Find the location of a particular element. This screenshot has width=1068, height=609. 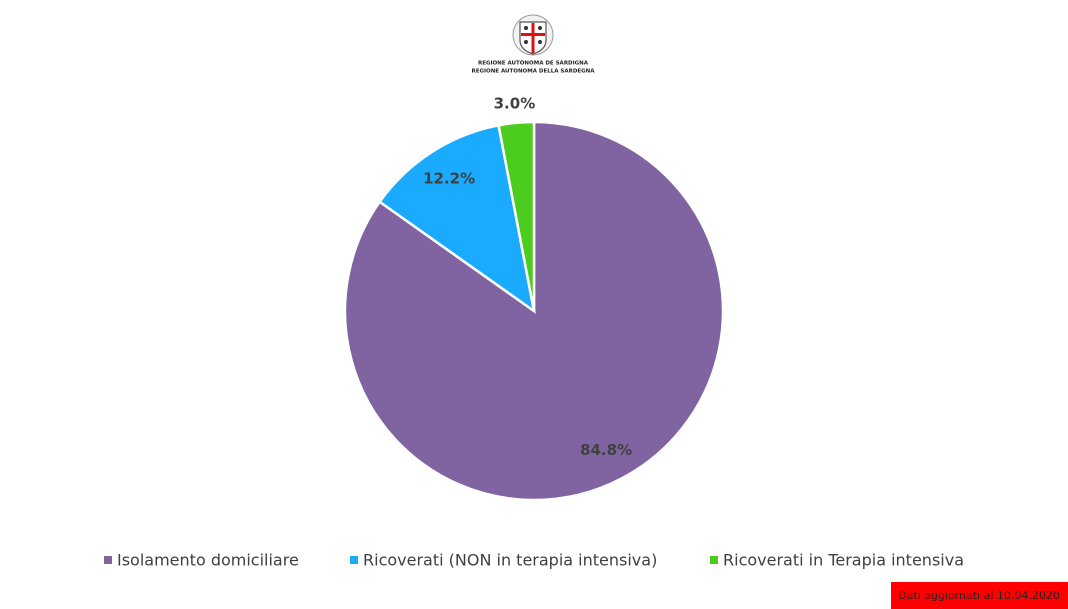

legend-label: Isolamento domiciliare is located at coordinates (208, 560).